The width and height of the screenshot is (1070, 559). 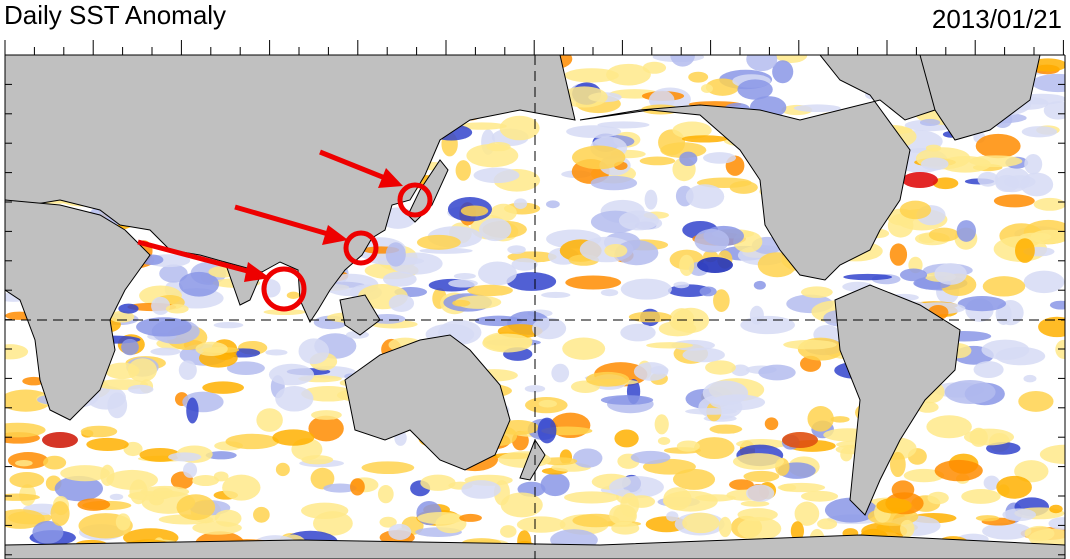 What do you see at coordinates (115, 15) in the screenshot?
I see `map-title: Daily SST Anomaly` at bounding box center [115, 15].